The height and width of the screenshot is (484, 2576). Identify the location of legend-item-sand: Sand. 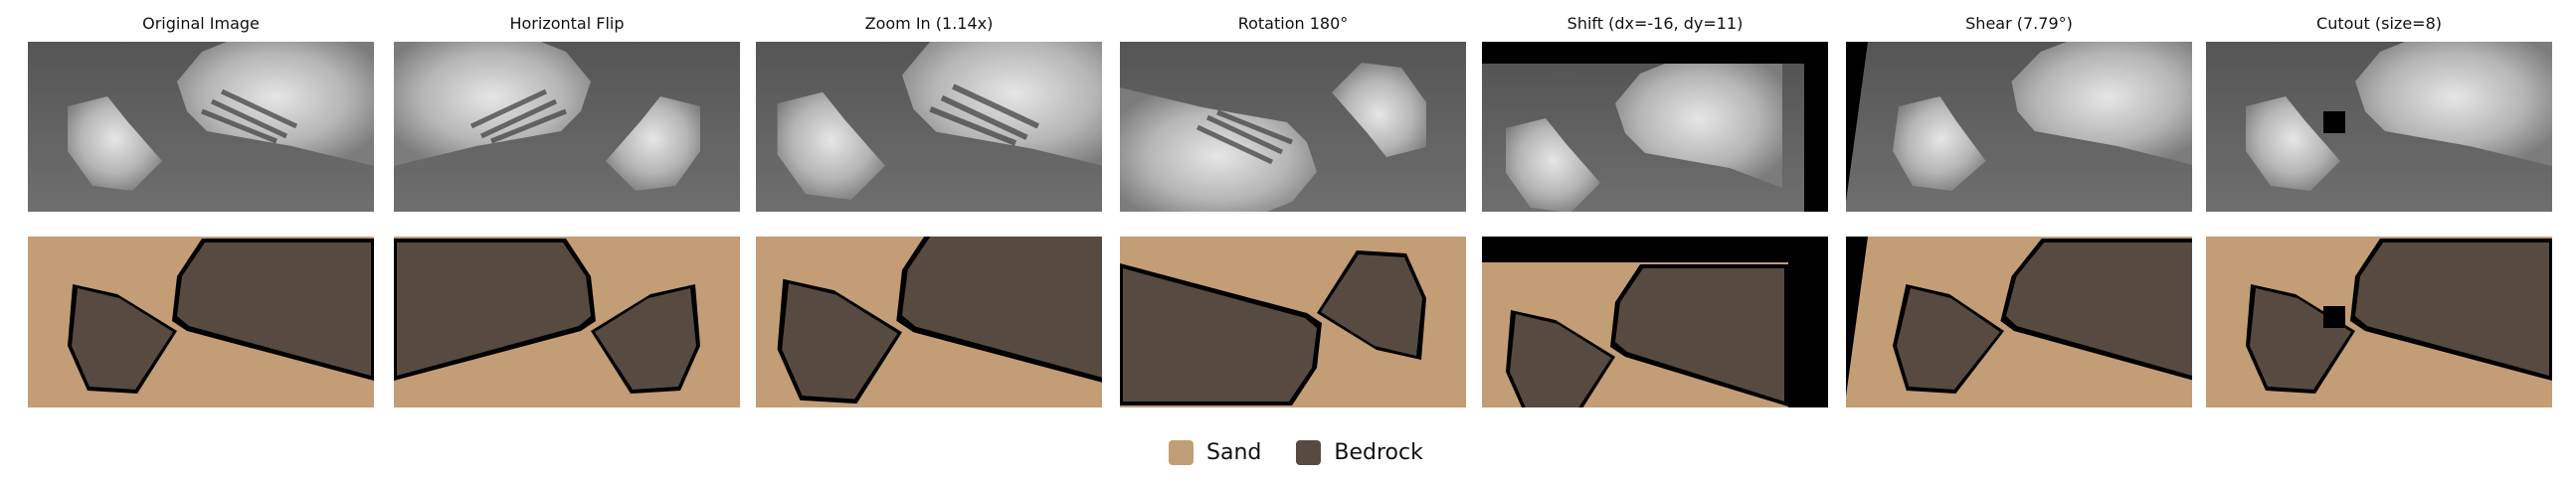
(1215, 452).